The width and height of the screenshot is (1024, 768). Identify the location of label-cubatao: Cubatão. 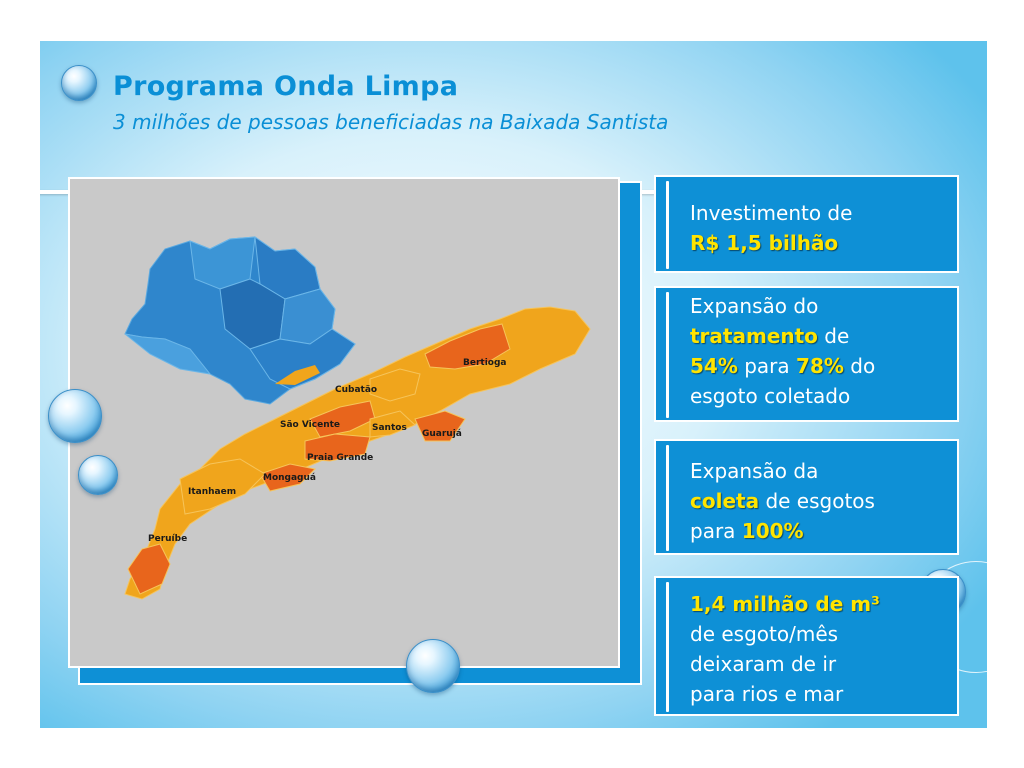
(356, 390).